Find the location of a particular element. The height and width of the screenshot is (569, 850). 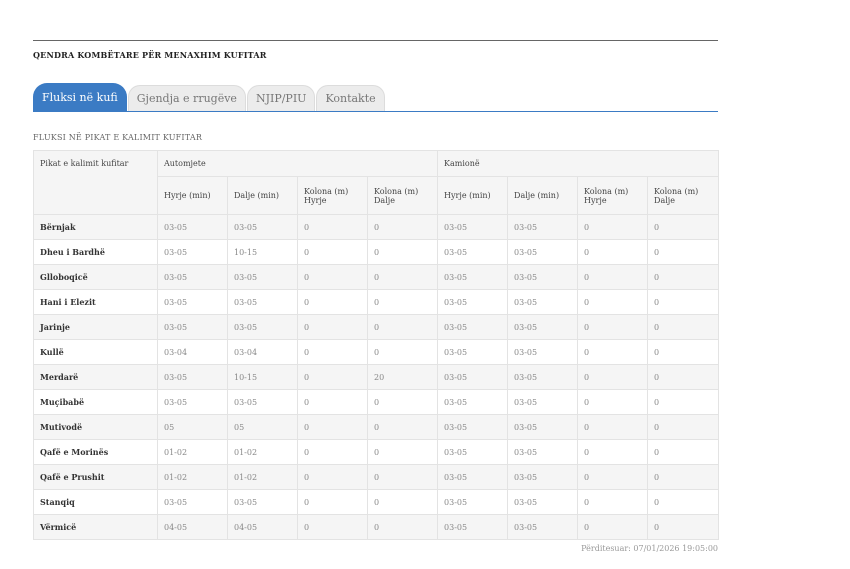

place-cell: Bërnjak is located at coordinates (95, 227).